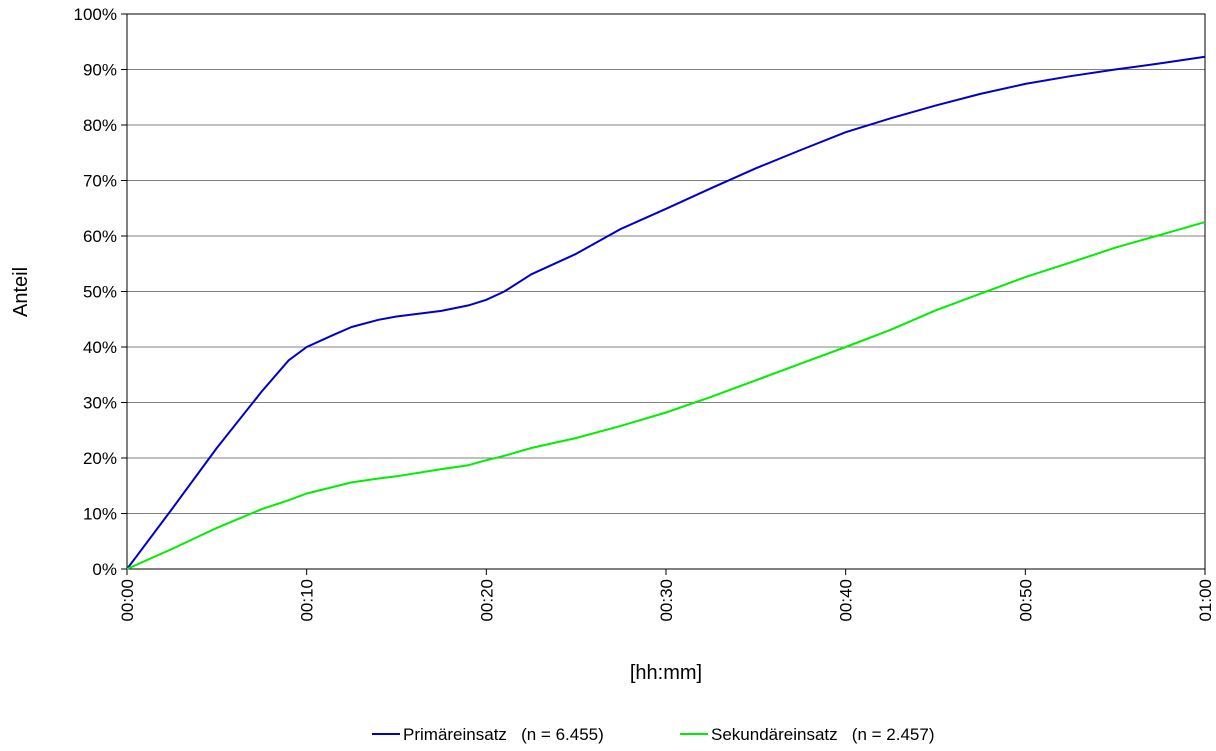  What do you see at coordinates (100, 236) in the screenshot?
I see `y-tick-label: 60%` at bounding box center [100, 236].